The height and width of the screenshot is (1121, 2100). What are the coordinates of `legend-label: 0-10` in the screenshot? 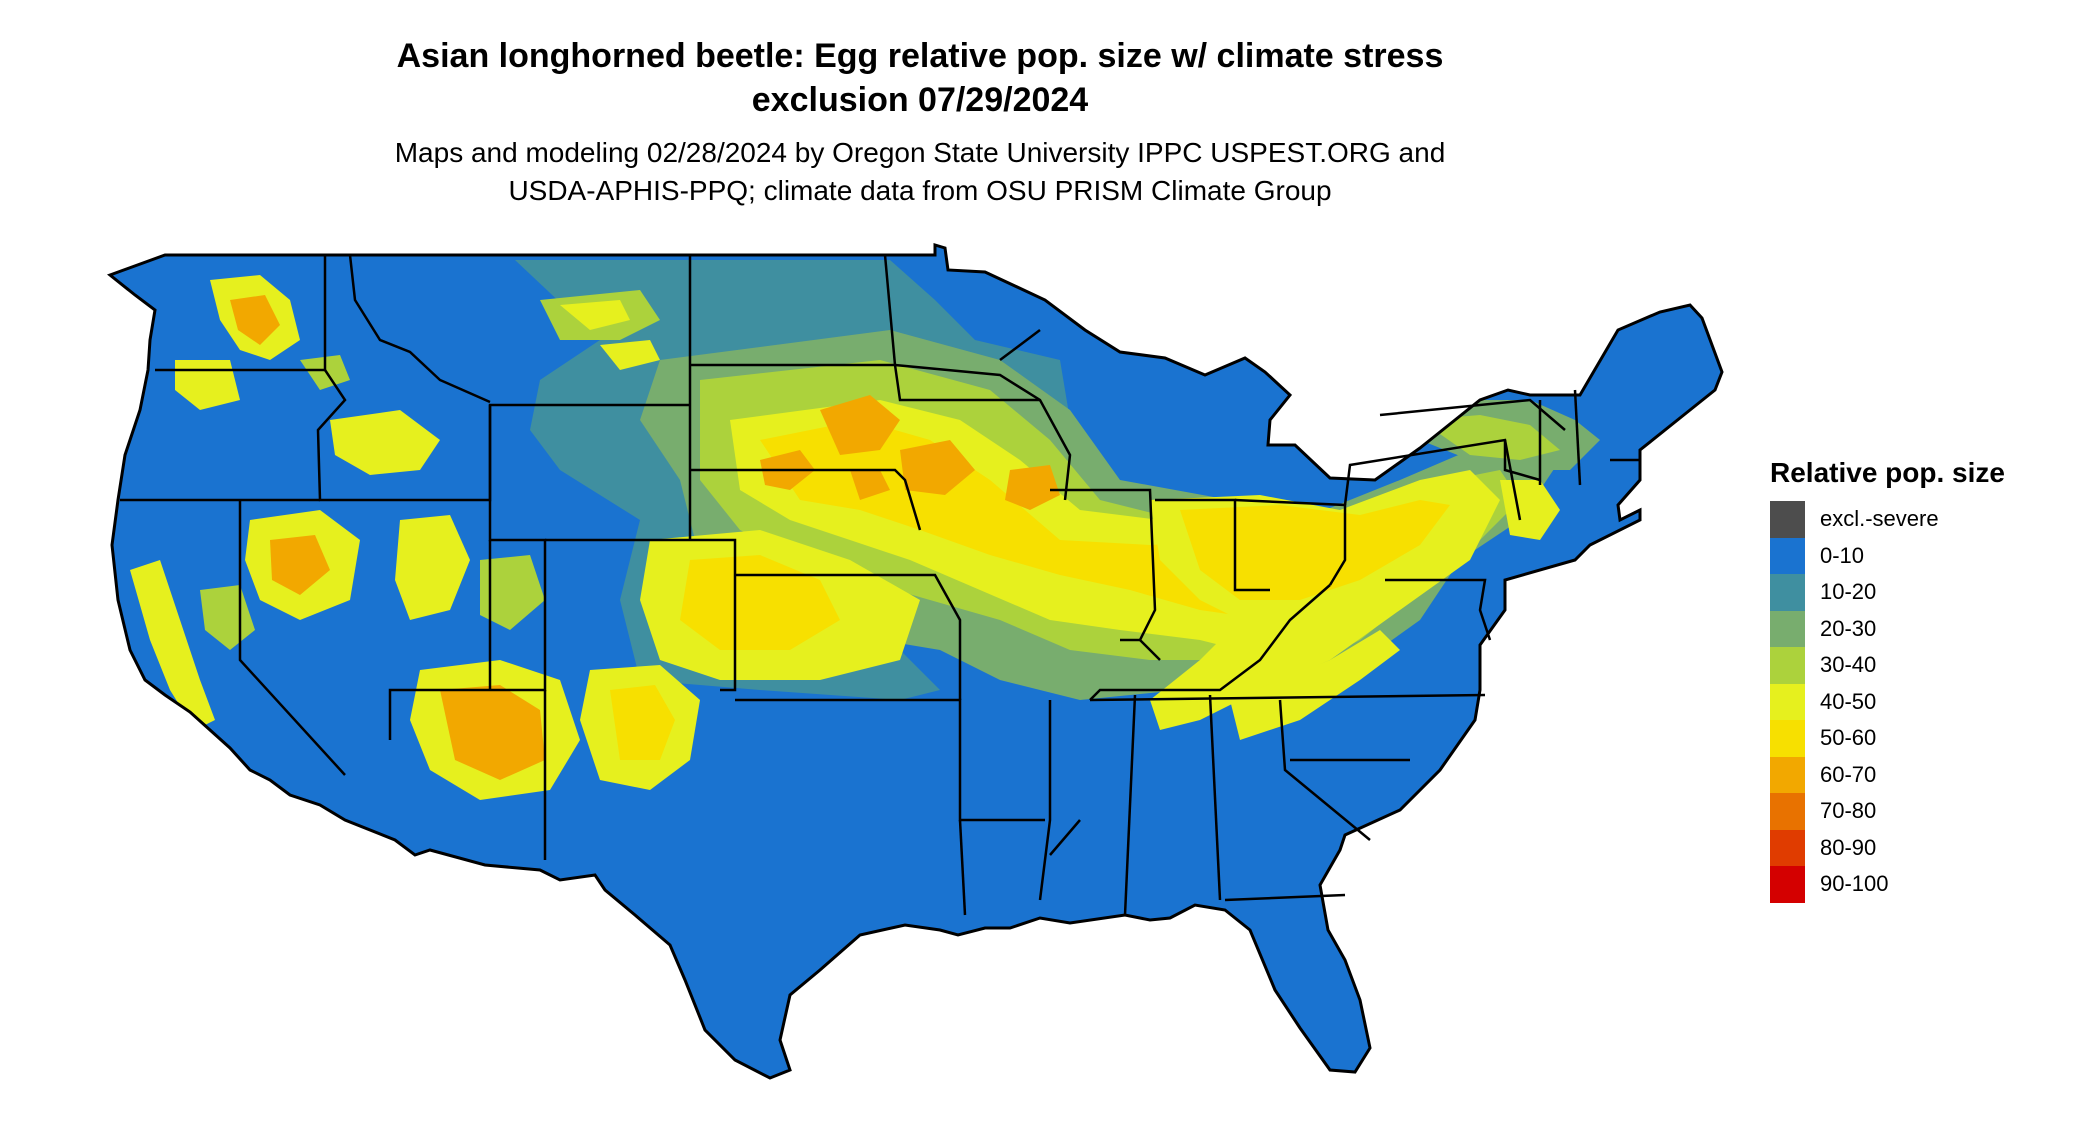 It's located at (1842, 555).